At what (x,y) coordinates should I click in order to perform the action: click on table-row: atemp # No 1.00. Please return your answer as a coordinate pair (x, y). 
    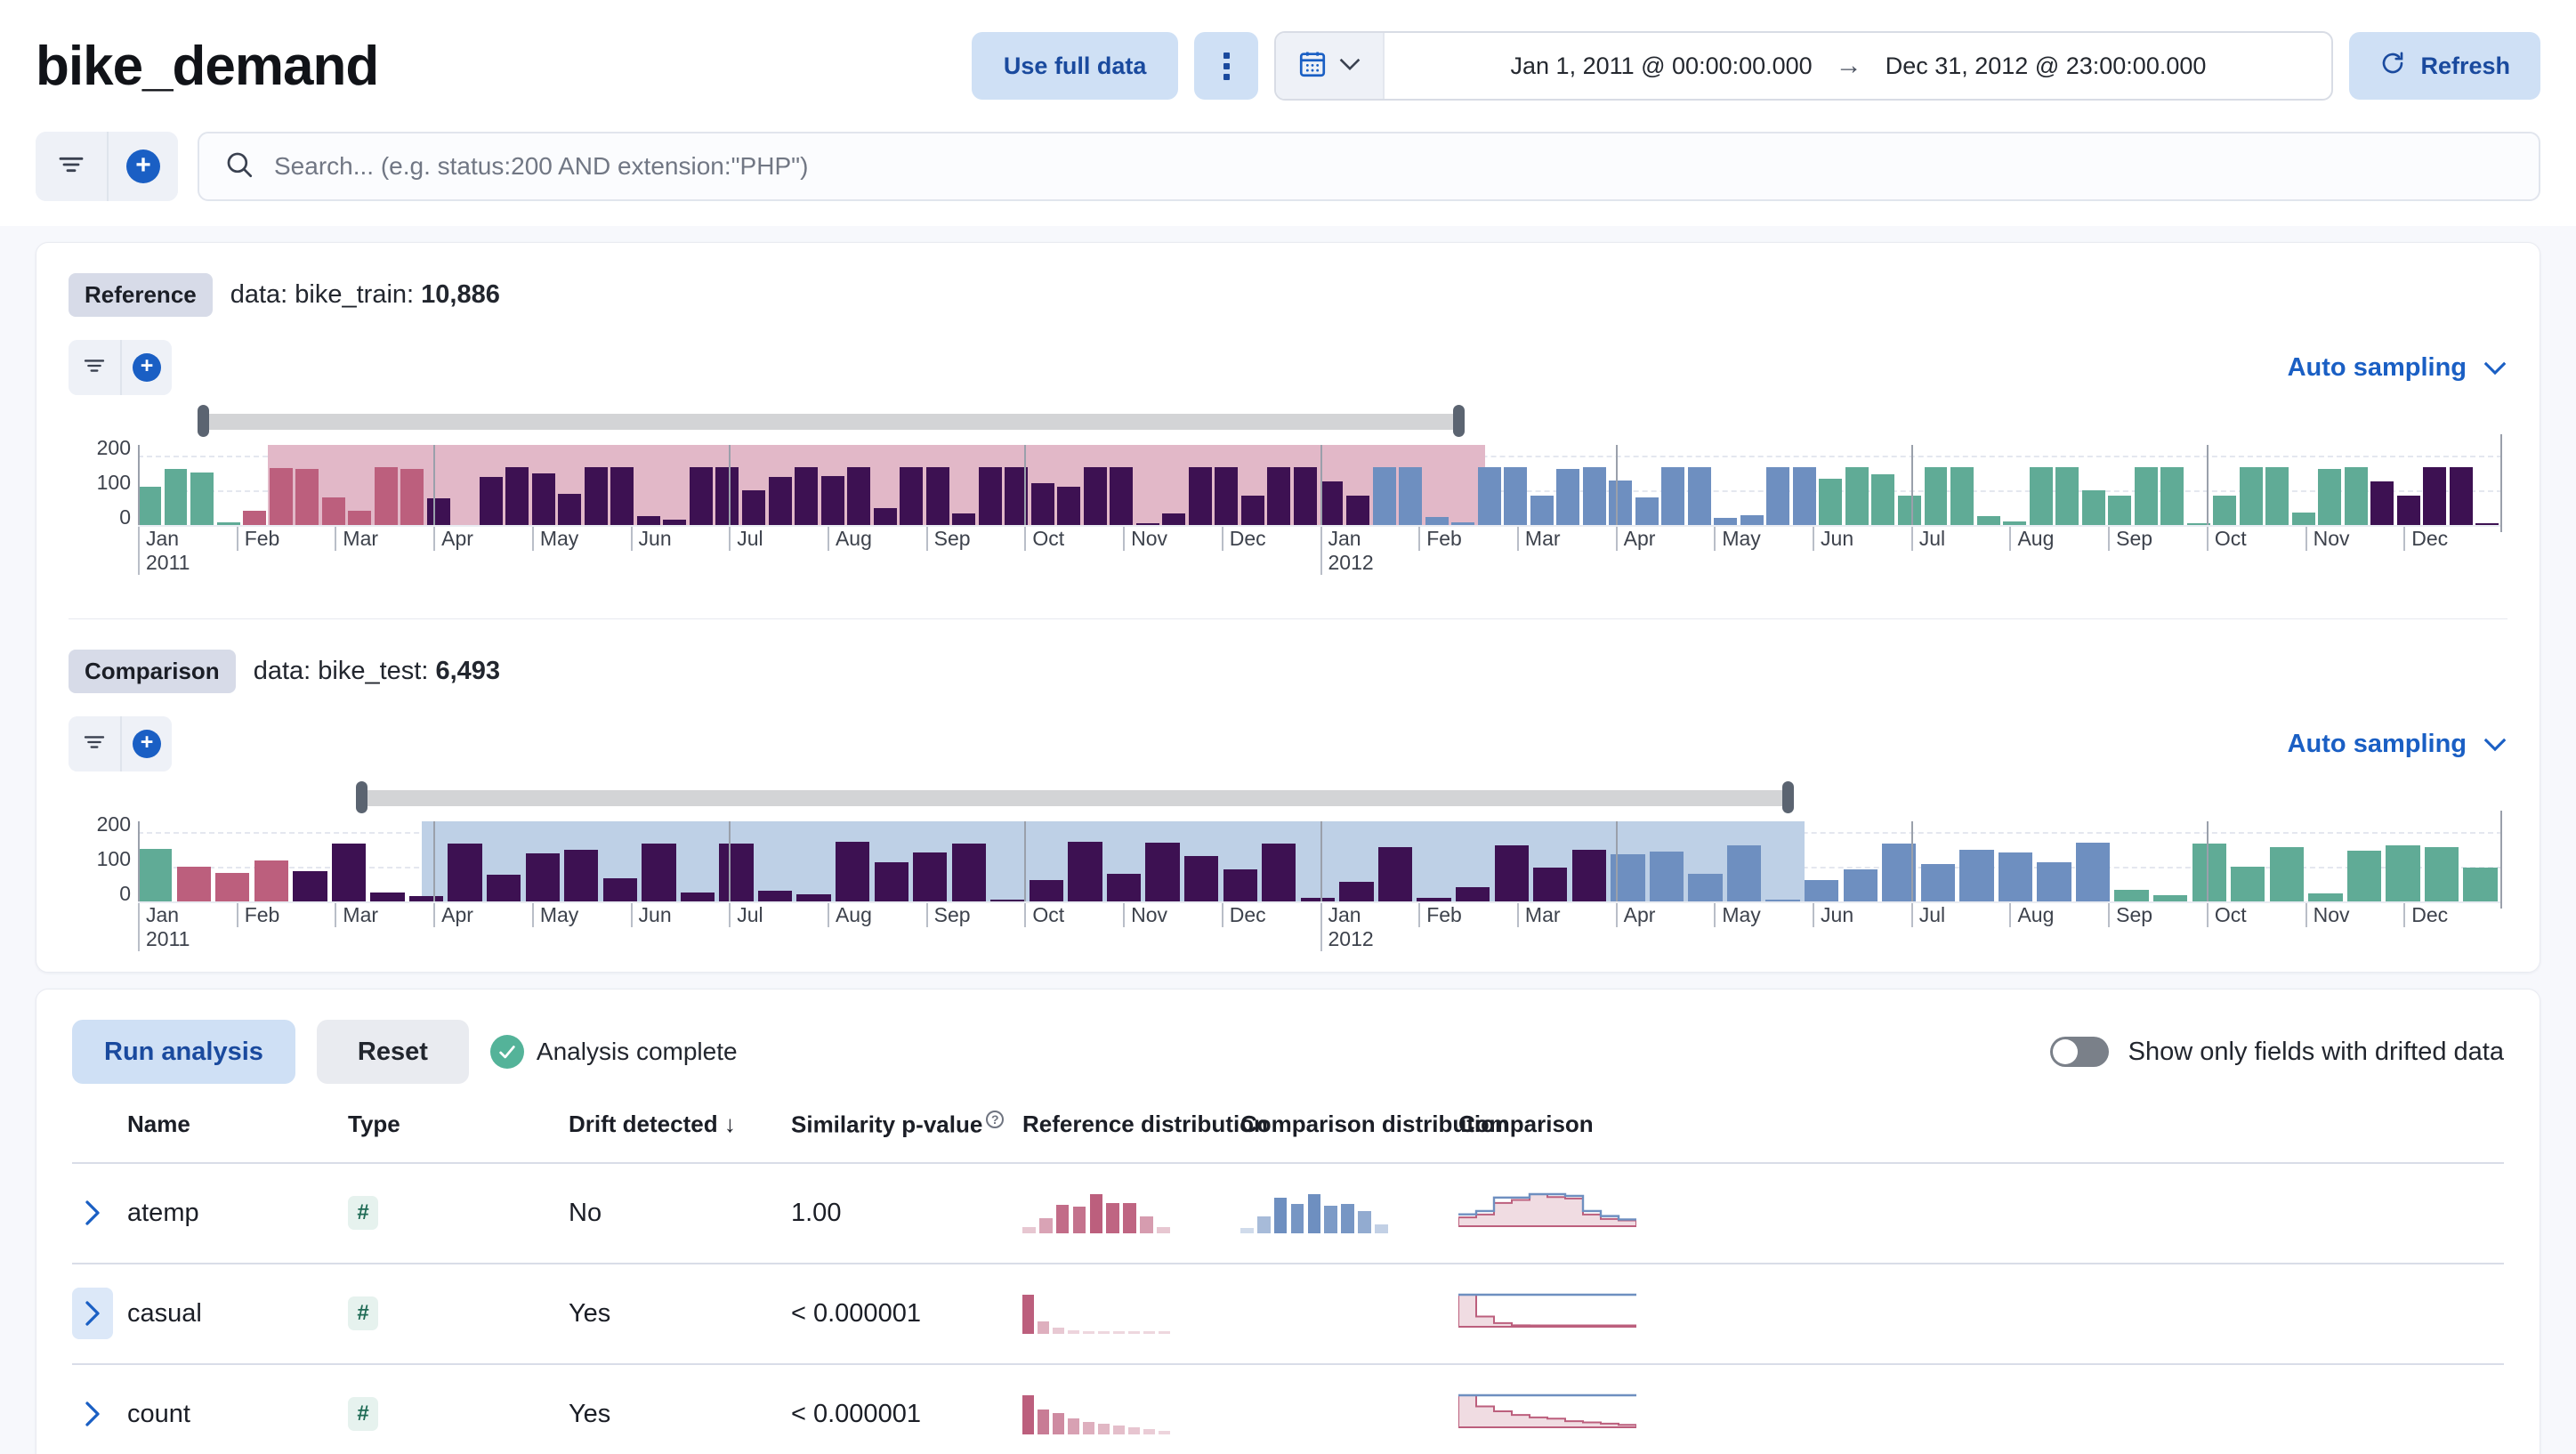
    Looking at the image, I should click on (1288, 1213).